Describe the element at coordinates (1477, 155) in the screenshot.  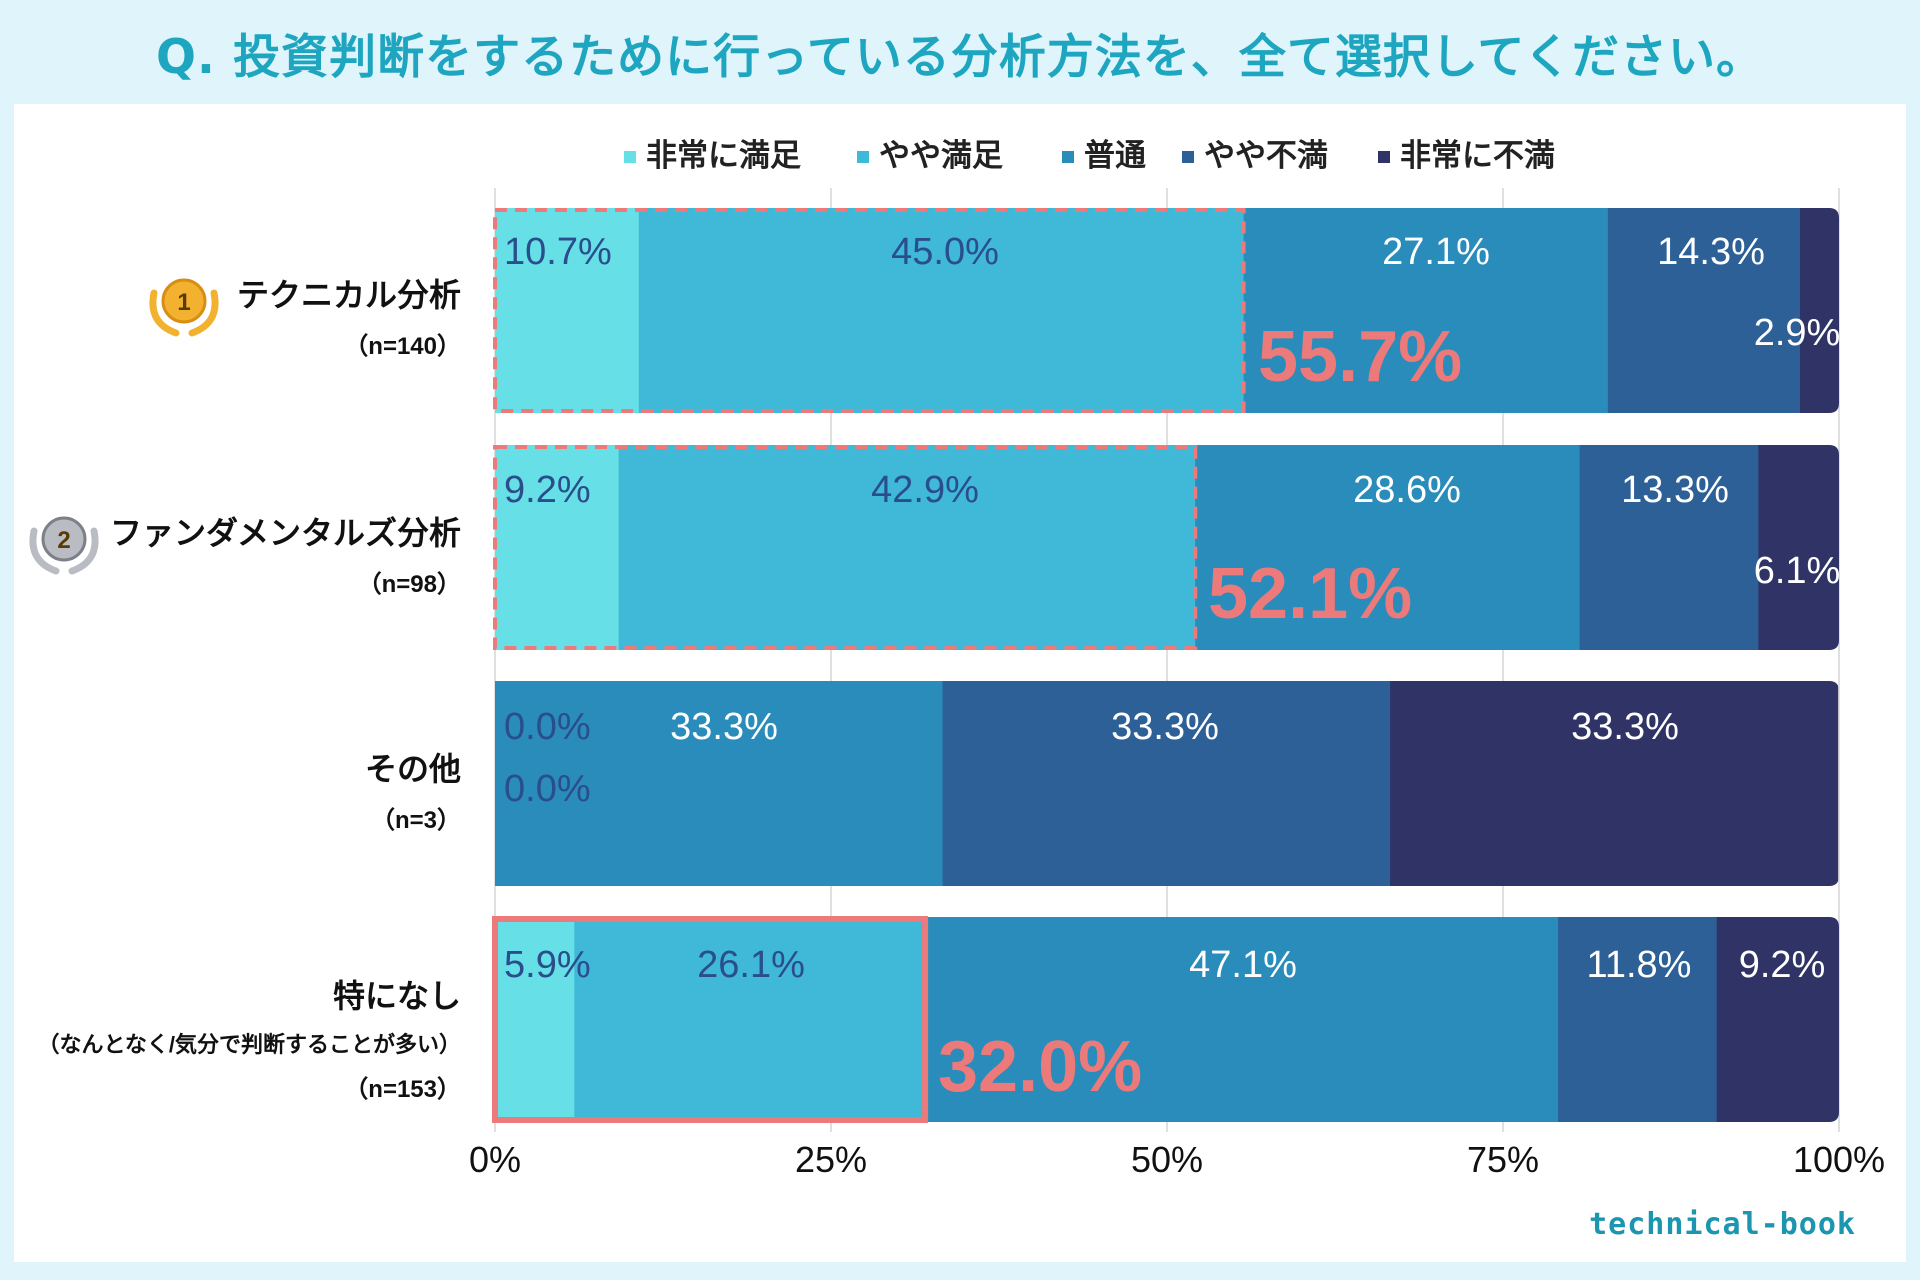
I see `legend-label: 非常に不満` at that location.